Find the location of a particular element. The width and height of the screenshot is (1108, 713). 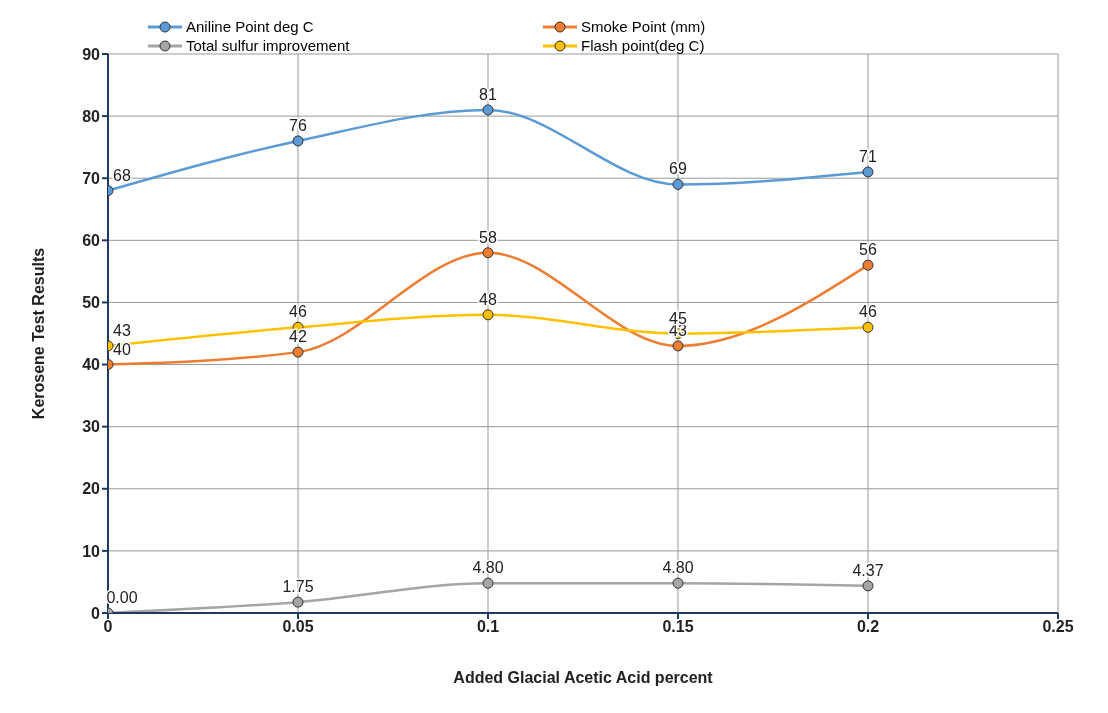

y-tick-label: 0 is located at coordinates (96, 613).